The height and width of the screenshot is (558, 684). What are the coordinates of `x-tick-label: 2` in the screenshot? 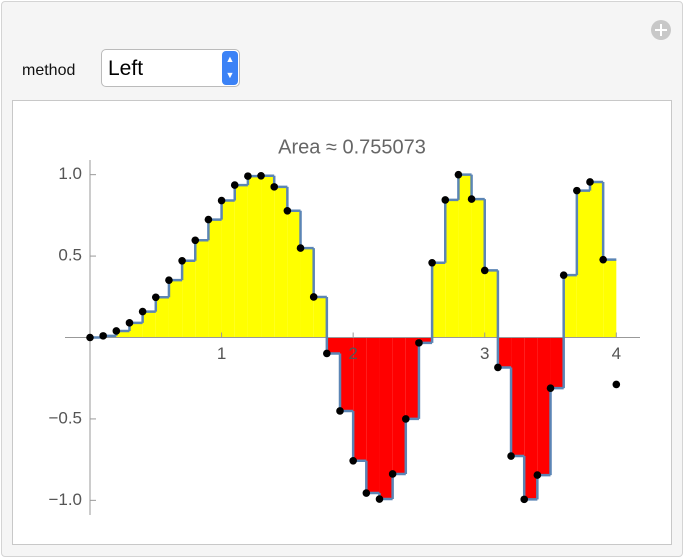 It's located at (352, 353).